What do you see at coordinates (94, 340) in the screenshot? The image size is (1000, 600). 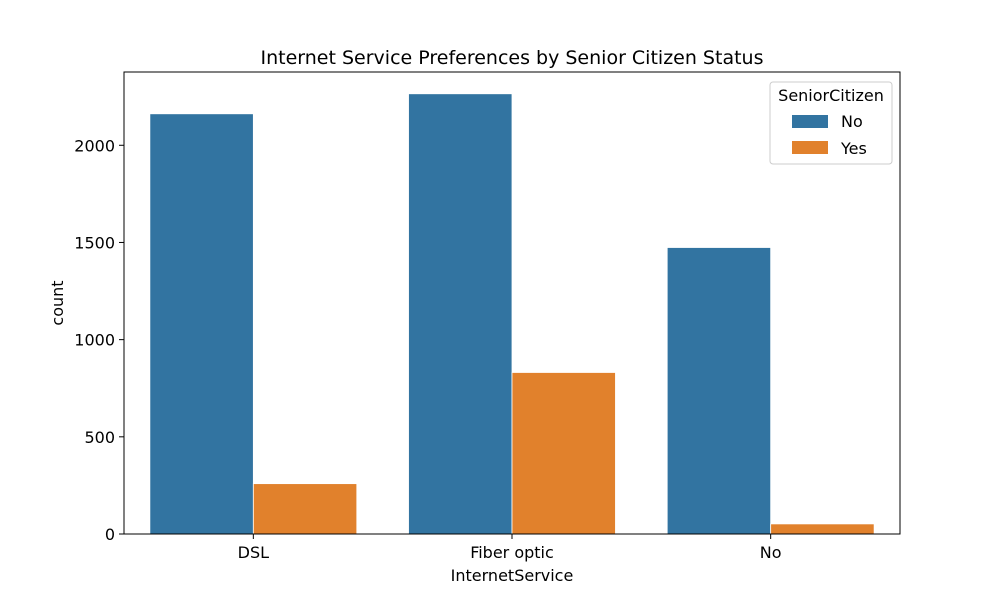 I see `y-tick-label: 1000` at bounding box center [94, 340].